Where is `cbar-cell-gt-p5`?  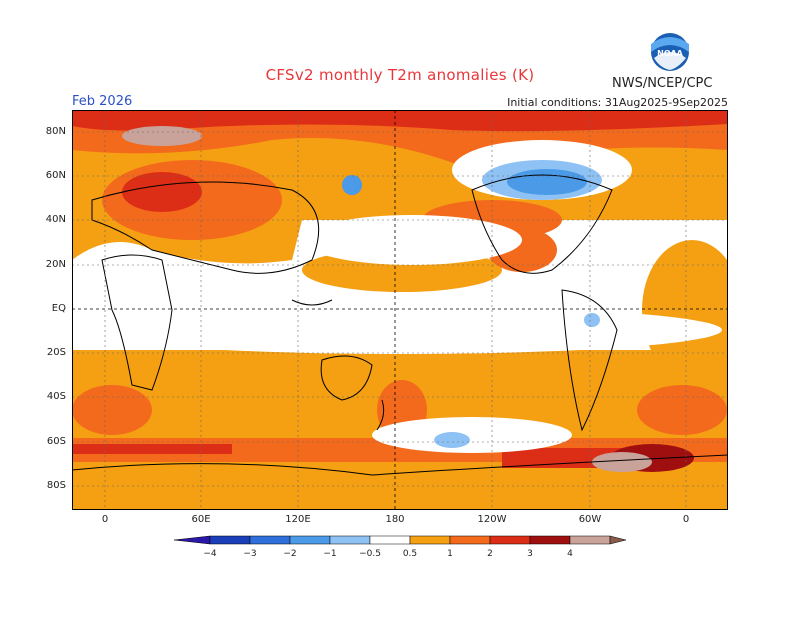 cbar-cell-gt-p5 is located at coordinates (618, 540).